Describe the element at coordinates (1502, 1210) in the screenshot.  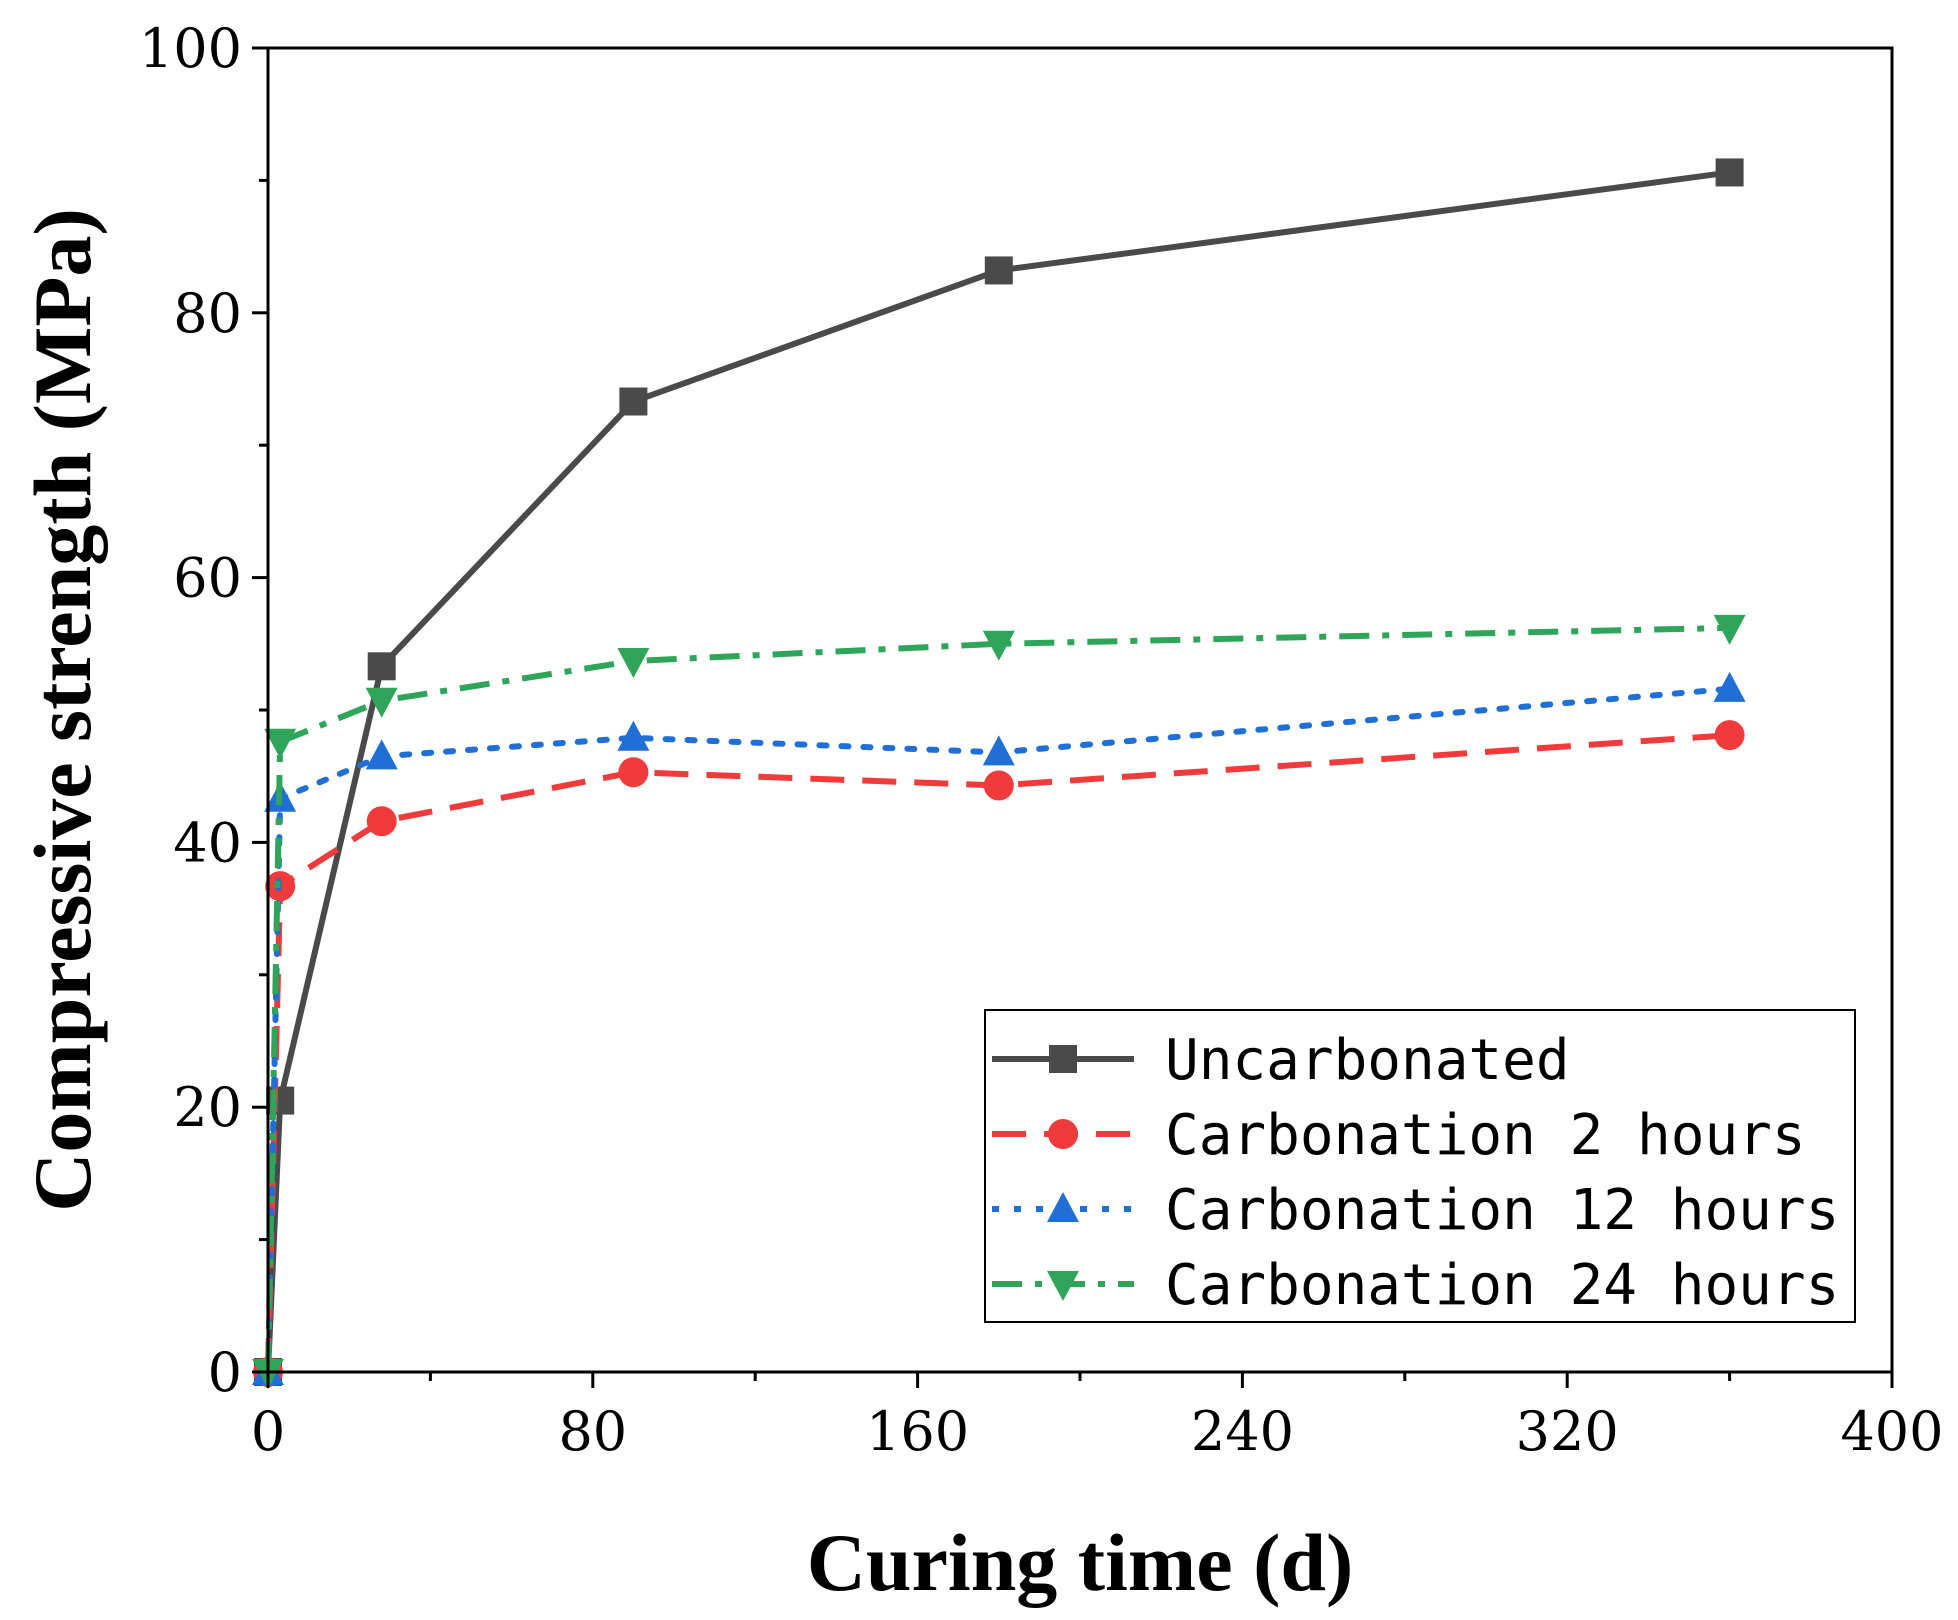
I see `legend-label: Carbonation 12 hours` at that location.